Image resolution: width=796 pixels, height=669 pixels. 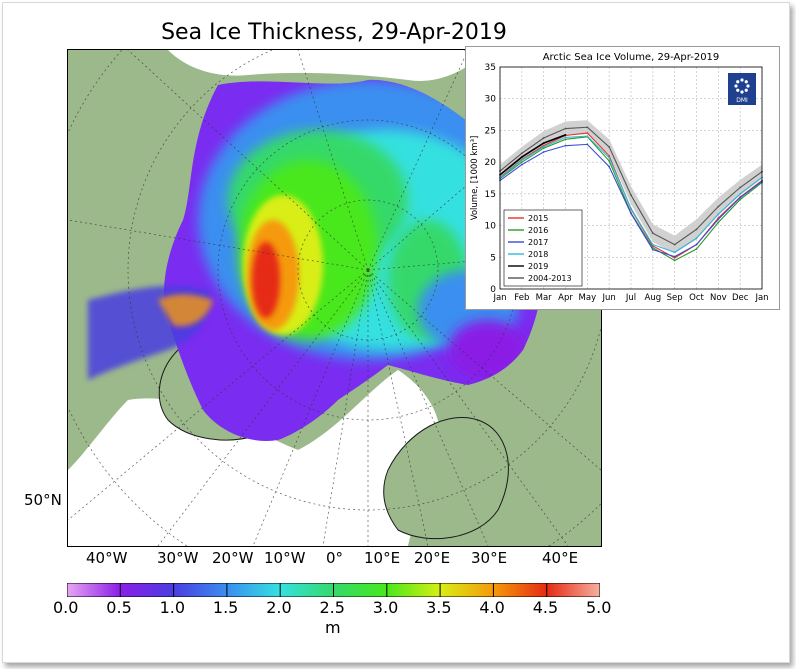 I want to click on colorbar-tick-label: 1.0, so click(x=172, y=607).